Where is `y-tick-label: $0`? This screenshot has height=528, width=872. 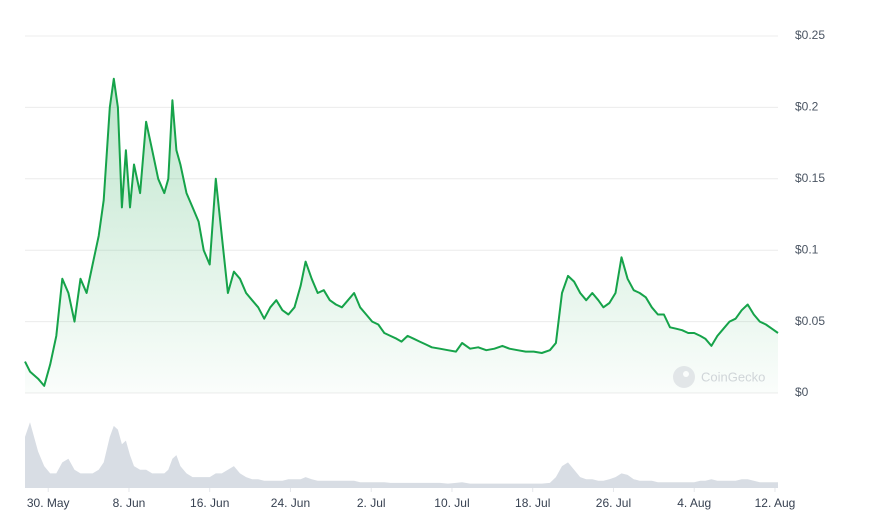
y-tick-label: $0 is located at coordinates (802, 392).